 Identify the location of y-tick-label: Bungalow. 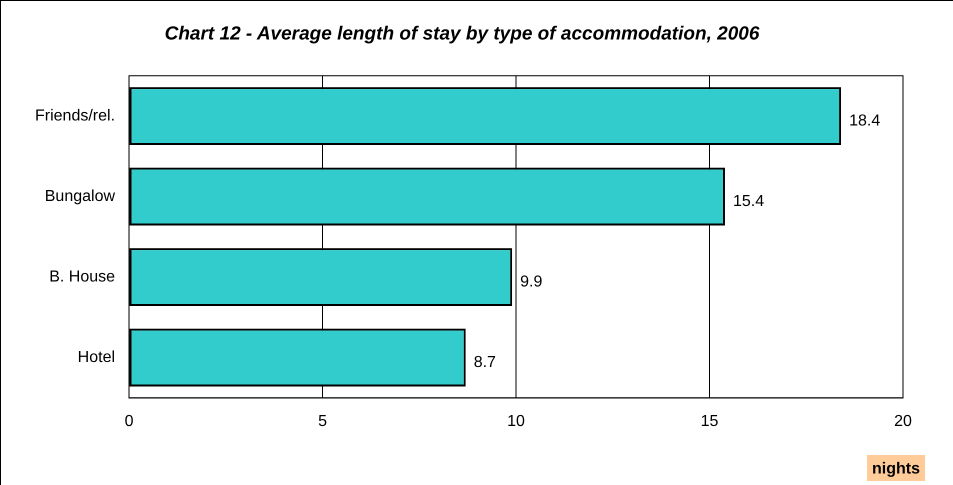
(80, 196).